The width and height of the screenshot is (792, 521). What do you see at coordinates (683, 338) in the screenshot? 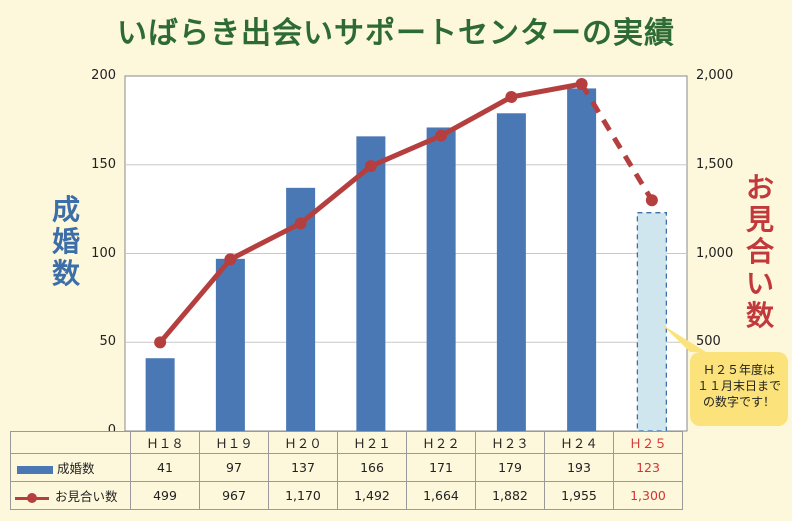
I see `callout-pointer` at bounding box center [683, 338].